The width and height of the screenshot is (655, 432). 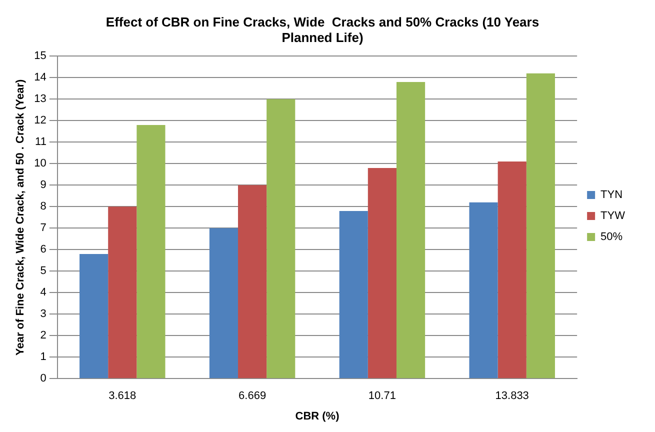 What do you see at coordinates (40, 78) in the screenshot?
I see `y-tick-label: 14` at bounding box center [40, 78].